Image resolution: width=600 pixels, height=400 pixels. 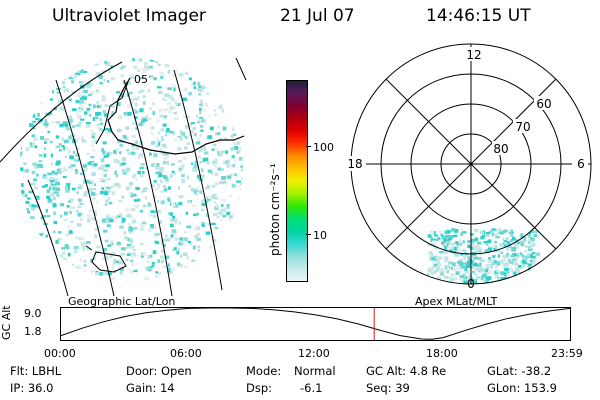 What do you see at coordinates (471, 164) in the screenshot?
I see `meridian-diagonal` at bounding box center [471, 164].